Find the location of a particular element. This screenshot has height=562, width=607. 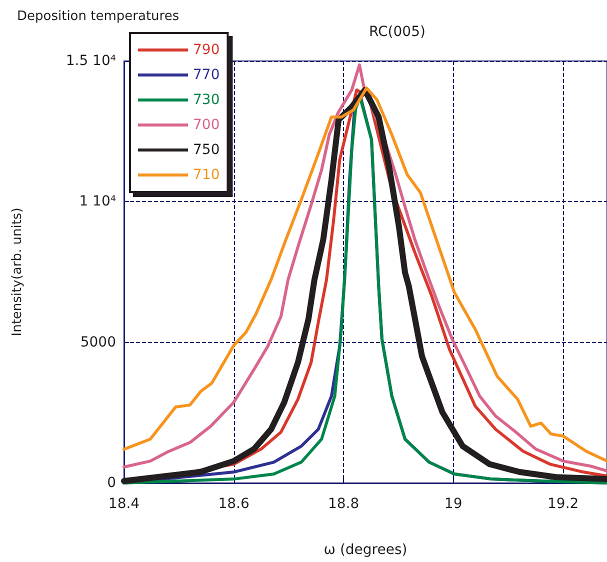

legend-label: 710 is located at coordinates (206, 175).